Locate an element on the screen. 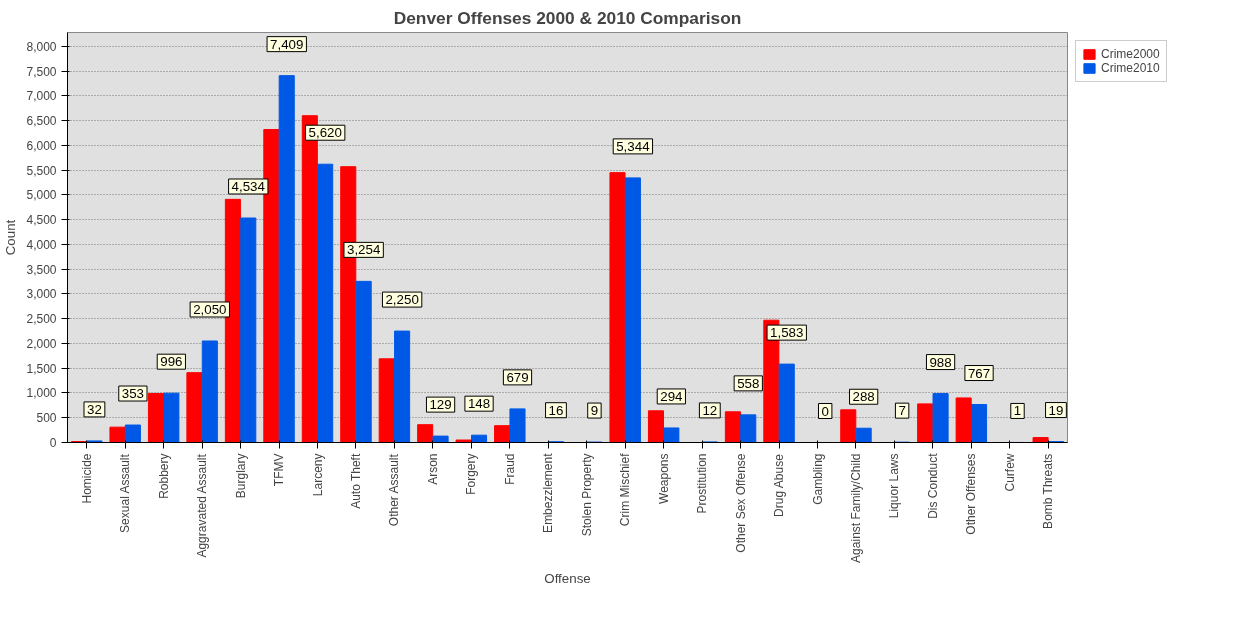 Image resolution: width=1251 pixels, height=644 pixels. y-tick-label: 6,500 is located at coordinates (41, 121).